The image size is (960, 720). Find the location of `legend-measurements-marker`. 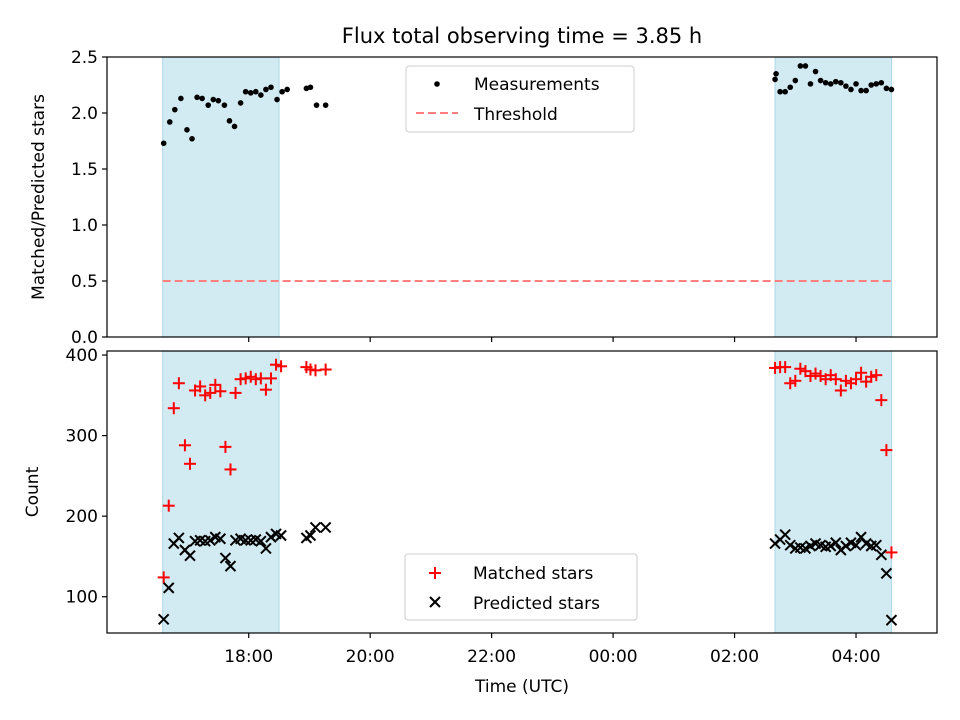

legend-measurements-marker is located at coordinates (437, 84).